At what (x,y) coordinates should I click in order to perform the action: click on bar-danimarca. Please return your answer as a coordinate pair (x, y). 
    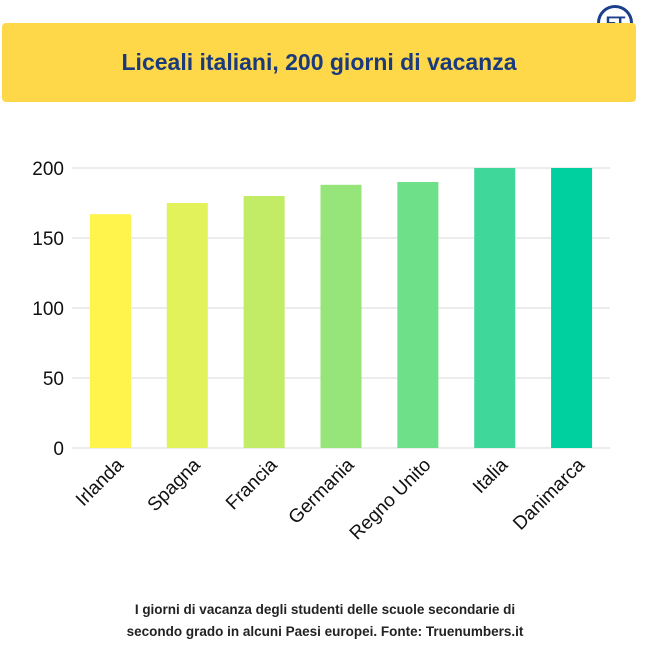
    Looking at the image, I should click on (572, 308).